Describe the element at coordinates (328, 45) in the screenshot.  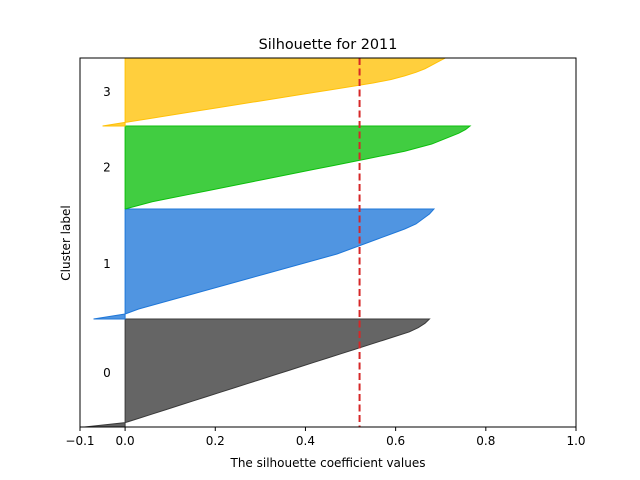
I see `chart-title: Silhouette for 2011` at that location.